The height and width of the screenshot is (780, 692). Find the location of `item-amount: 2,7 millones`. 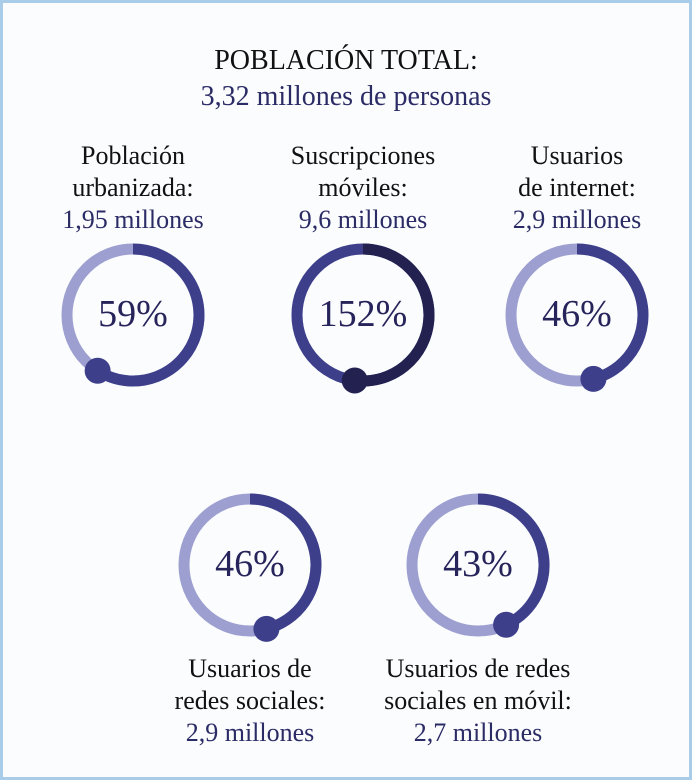

item-amount: 2,7 millones is located at coordinates (478, 732).